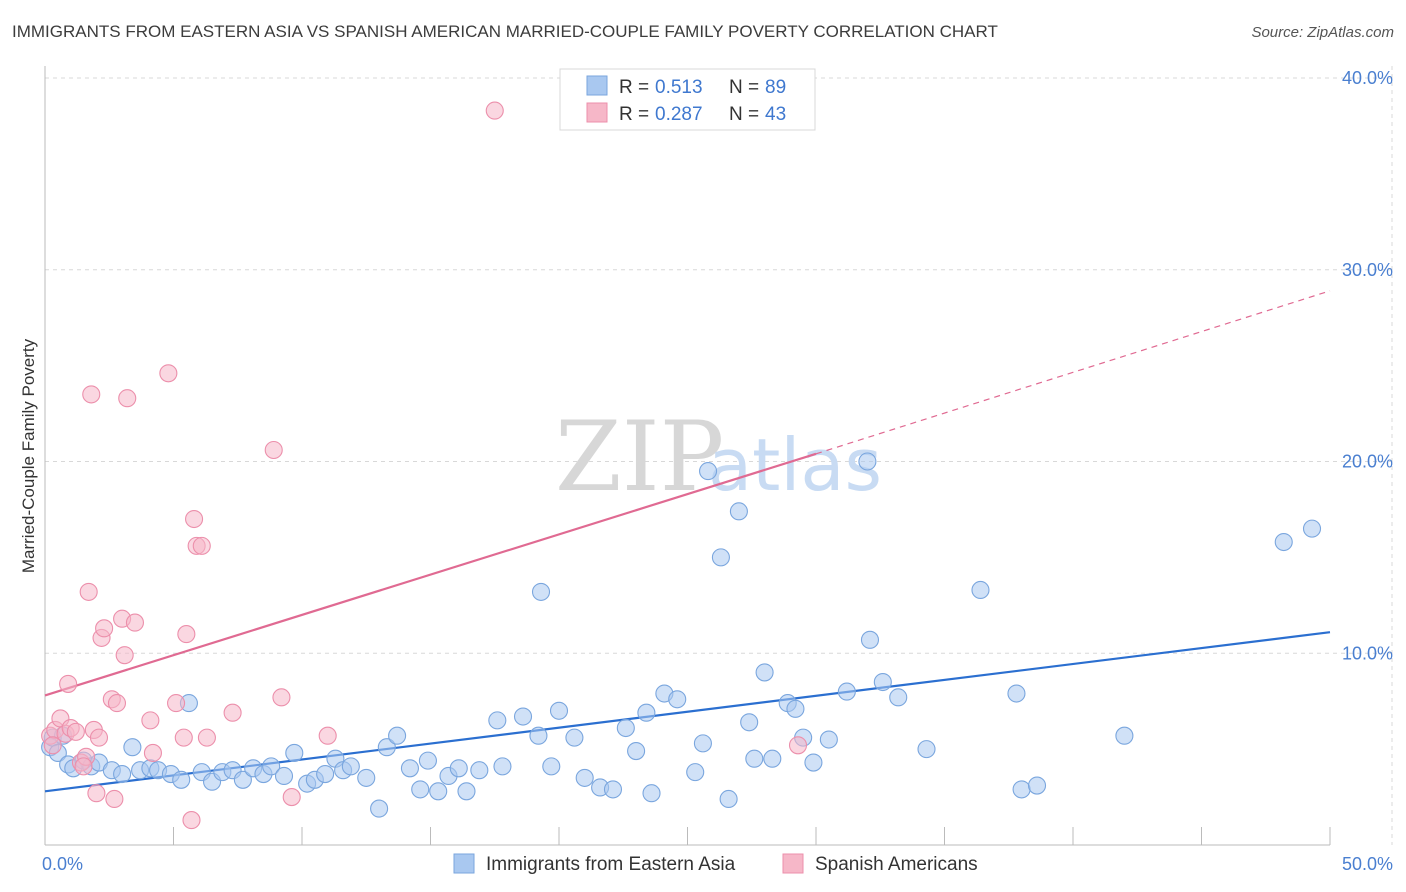  What do you see at coordinates (775, 114) in the screenshot?
I see `legend-n-value-pink: 43` at bounding box center [775, 114].